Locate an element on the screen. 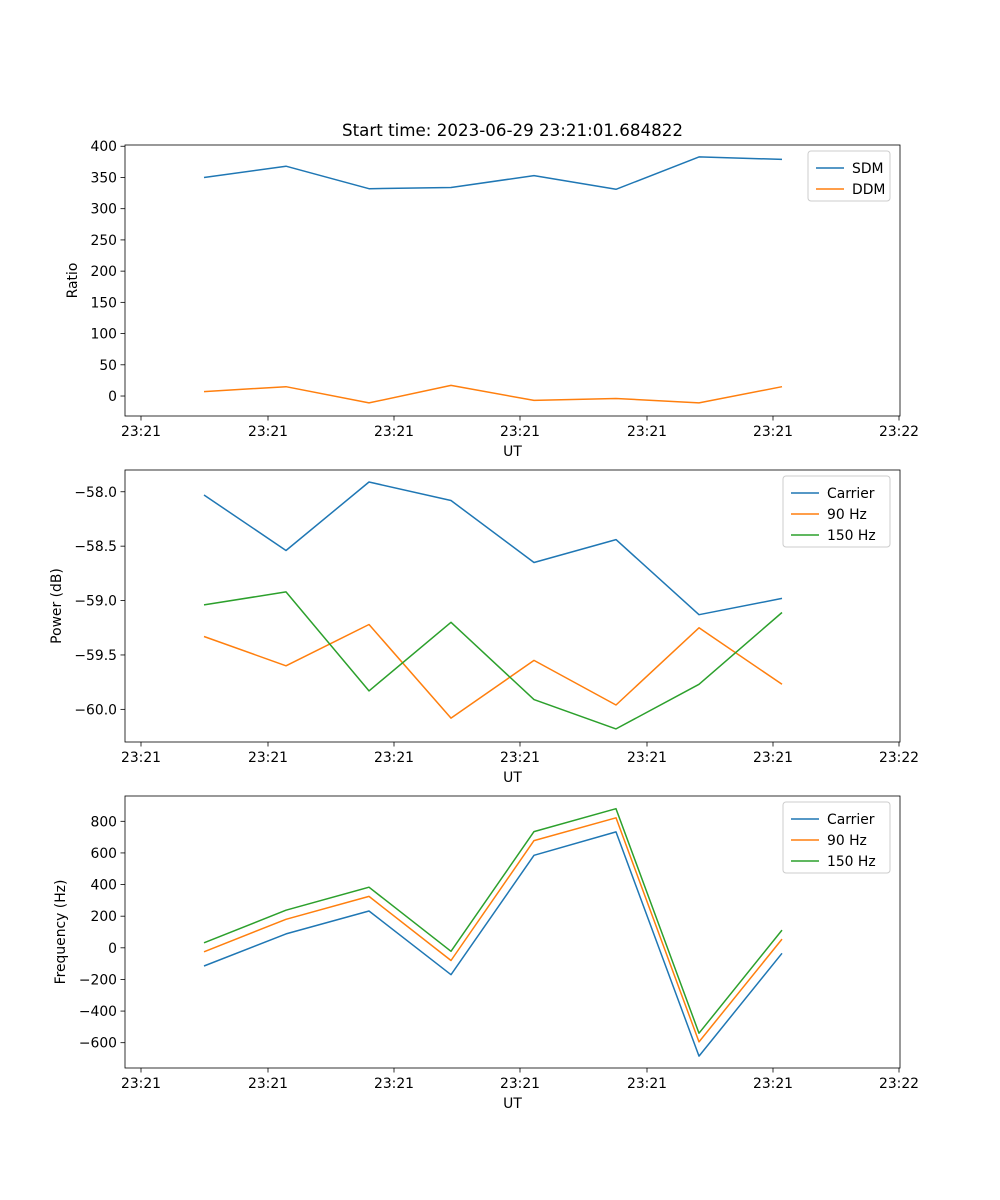 The image size is (1000, 1200). y-tick-label: −600 is located at coordinates (98, 1044).